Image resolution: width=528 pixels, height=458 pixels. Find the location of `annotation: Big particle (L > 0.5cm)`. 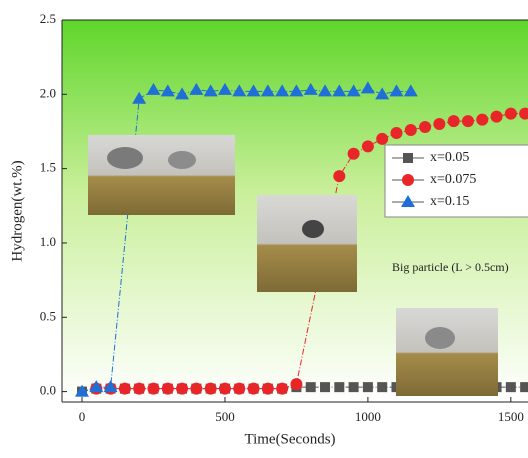

annotation: Big particle (L > 0.5cm) is located at coordinates (450, 267).